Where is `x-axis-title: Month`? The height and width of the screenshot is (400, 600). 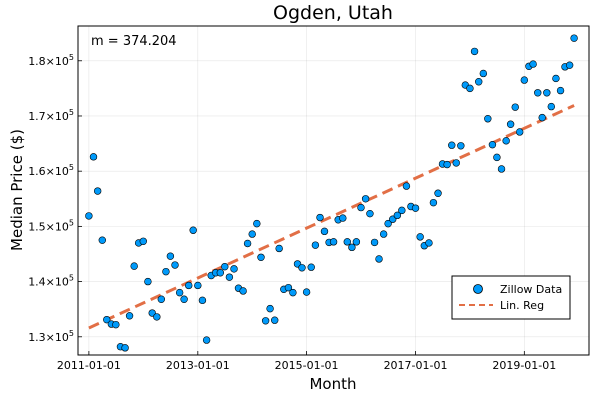 x-axis-title: Month is located at coordinates (332, 384).